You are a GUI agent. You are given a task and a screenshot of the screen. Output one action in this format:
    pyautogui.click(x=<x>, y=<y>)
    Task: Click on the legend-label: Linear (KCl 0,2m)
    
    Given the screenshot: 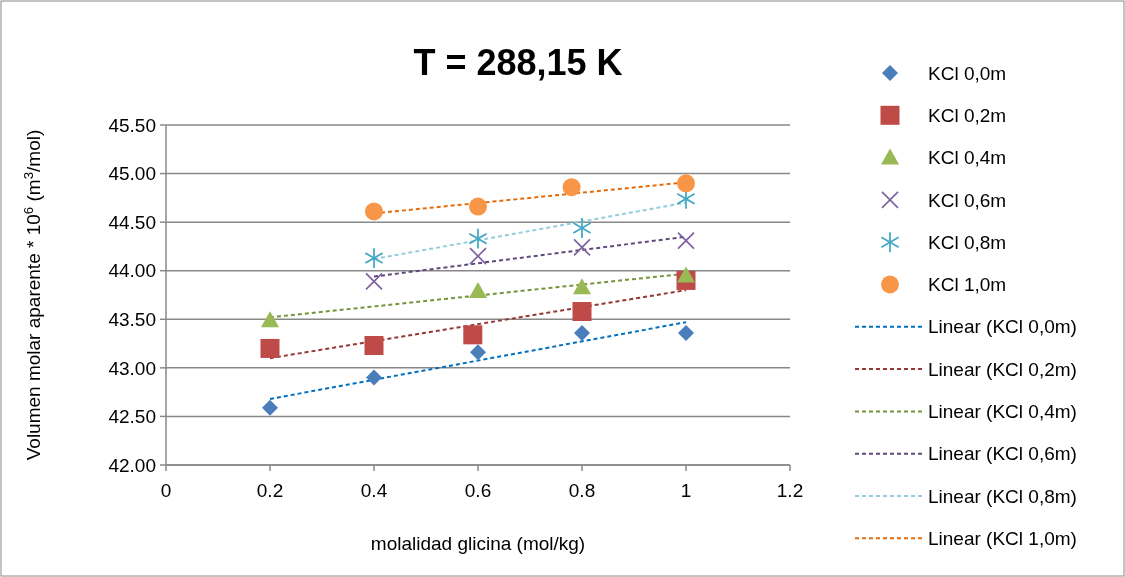 What is the action you would take?
    pyautogui.click(x=1002, y=369)
    